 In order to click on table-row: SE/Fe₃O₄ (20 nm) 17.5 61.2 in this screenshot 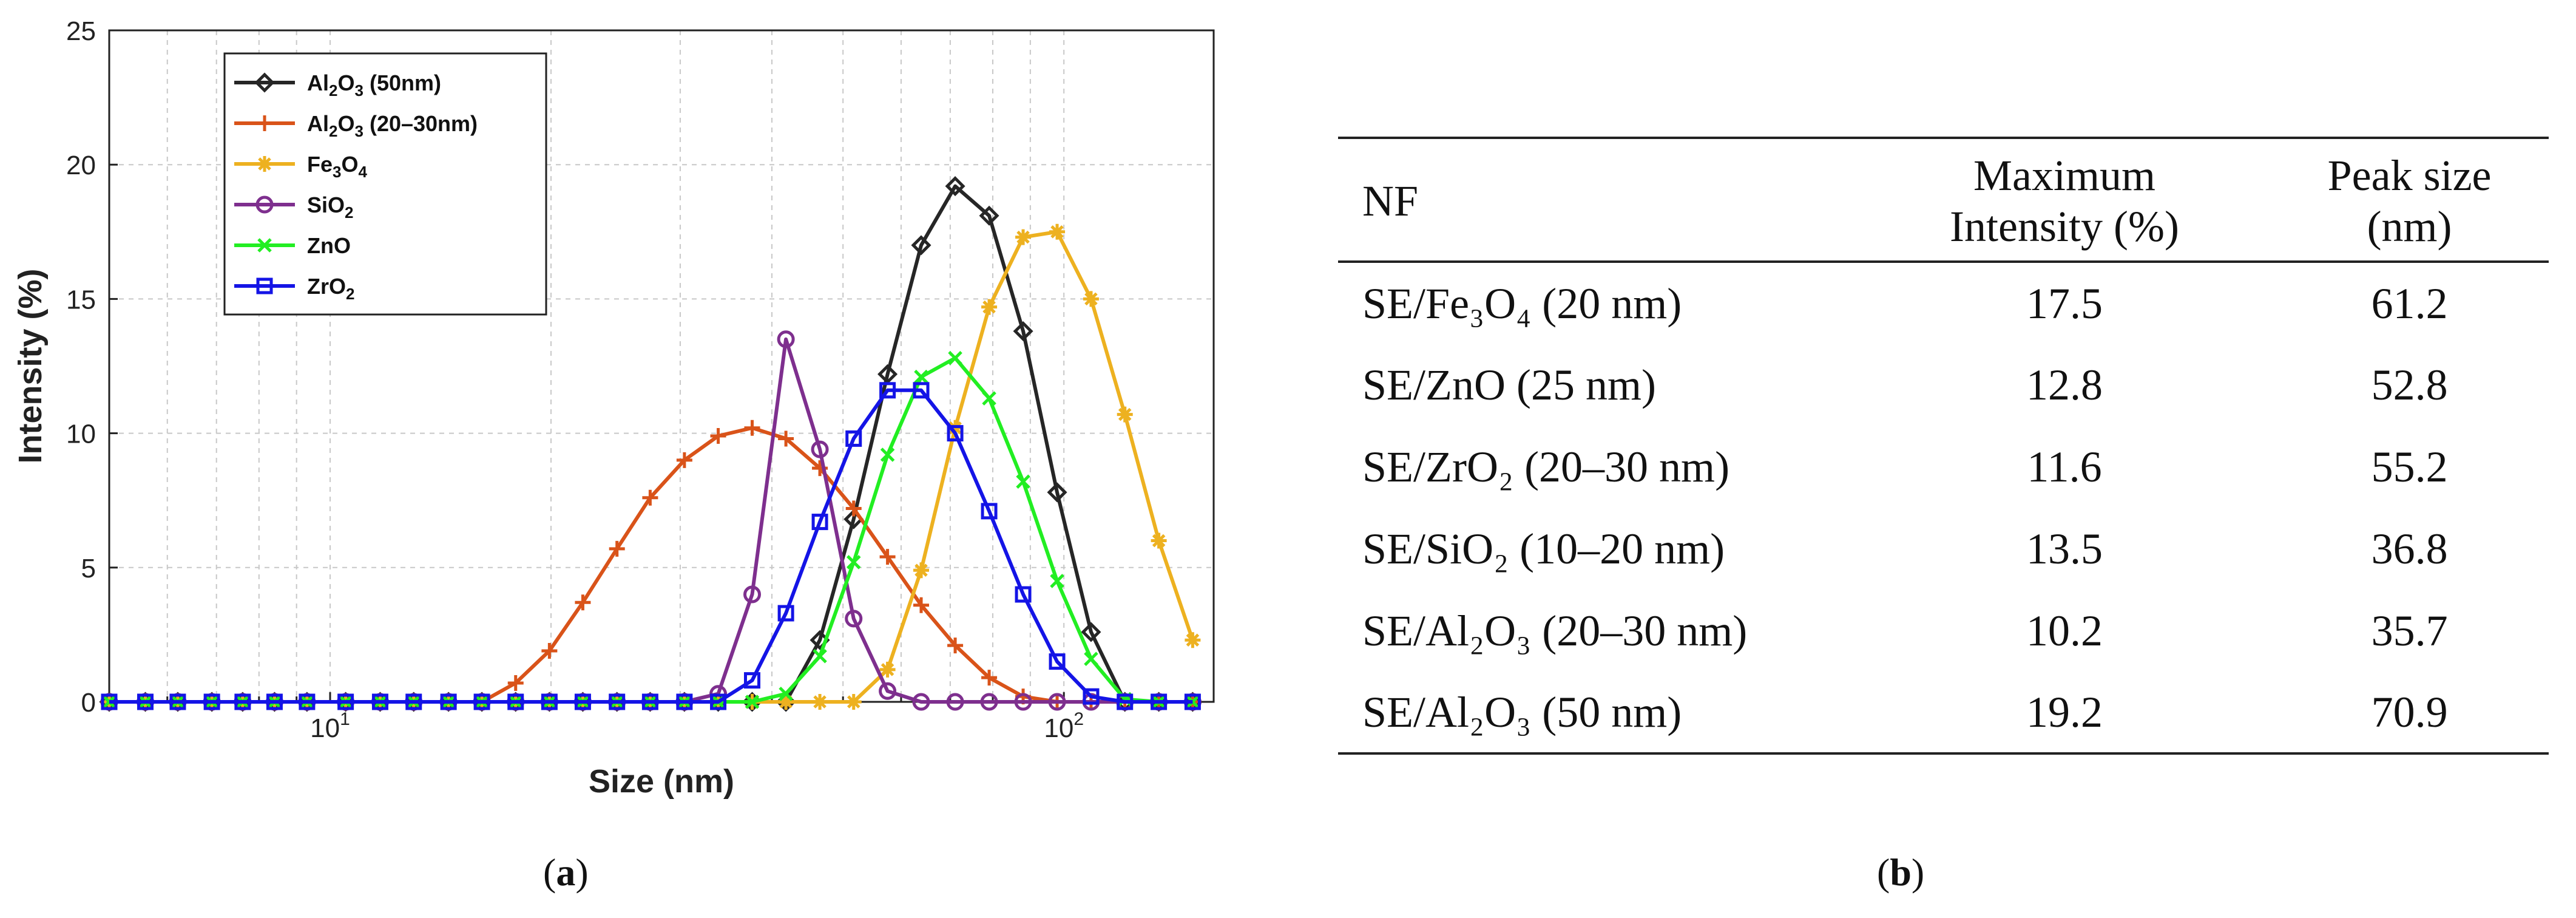, I will do `click(1943, 303)`.